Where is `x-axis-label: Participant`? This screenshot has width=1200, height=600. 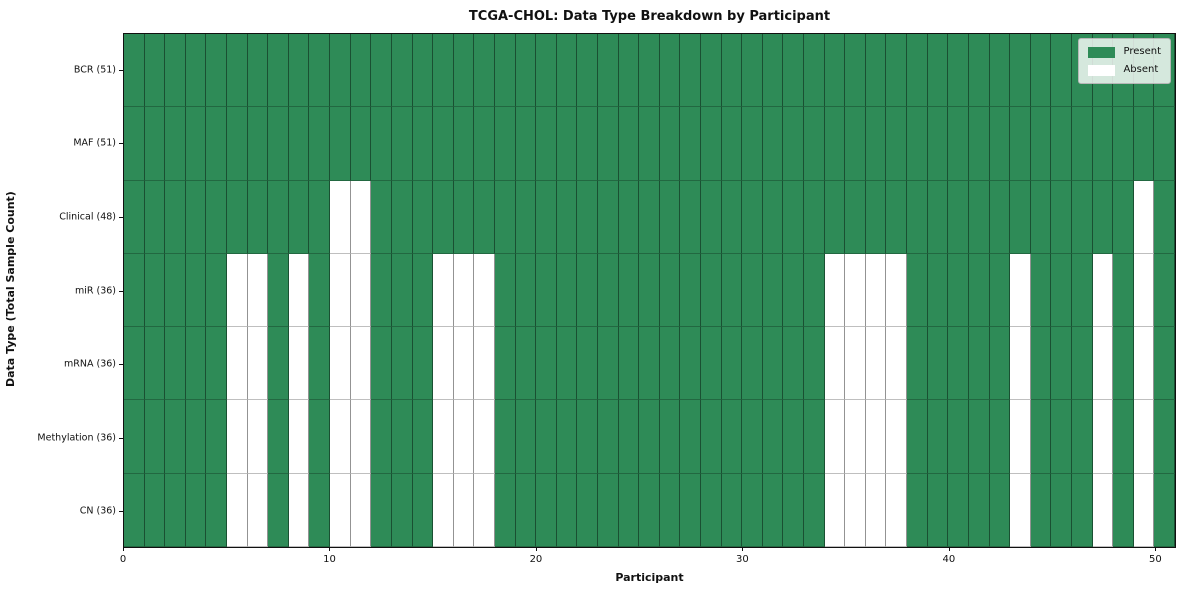
x-axis-label: Participant is located at coordinates (649, 577).